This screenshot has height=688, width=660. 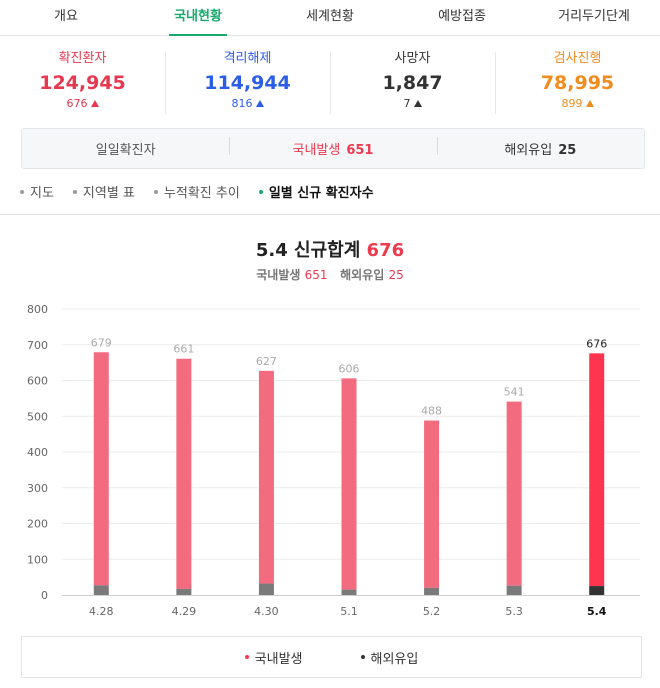 I want to click on legend-overseas: 해외유입, so click(x=389, y=657).